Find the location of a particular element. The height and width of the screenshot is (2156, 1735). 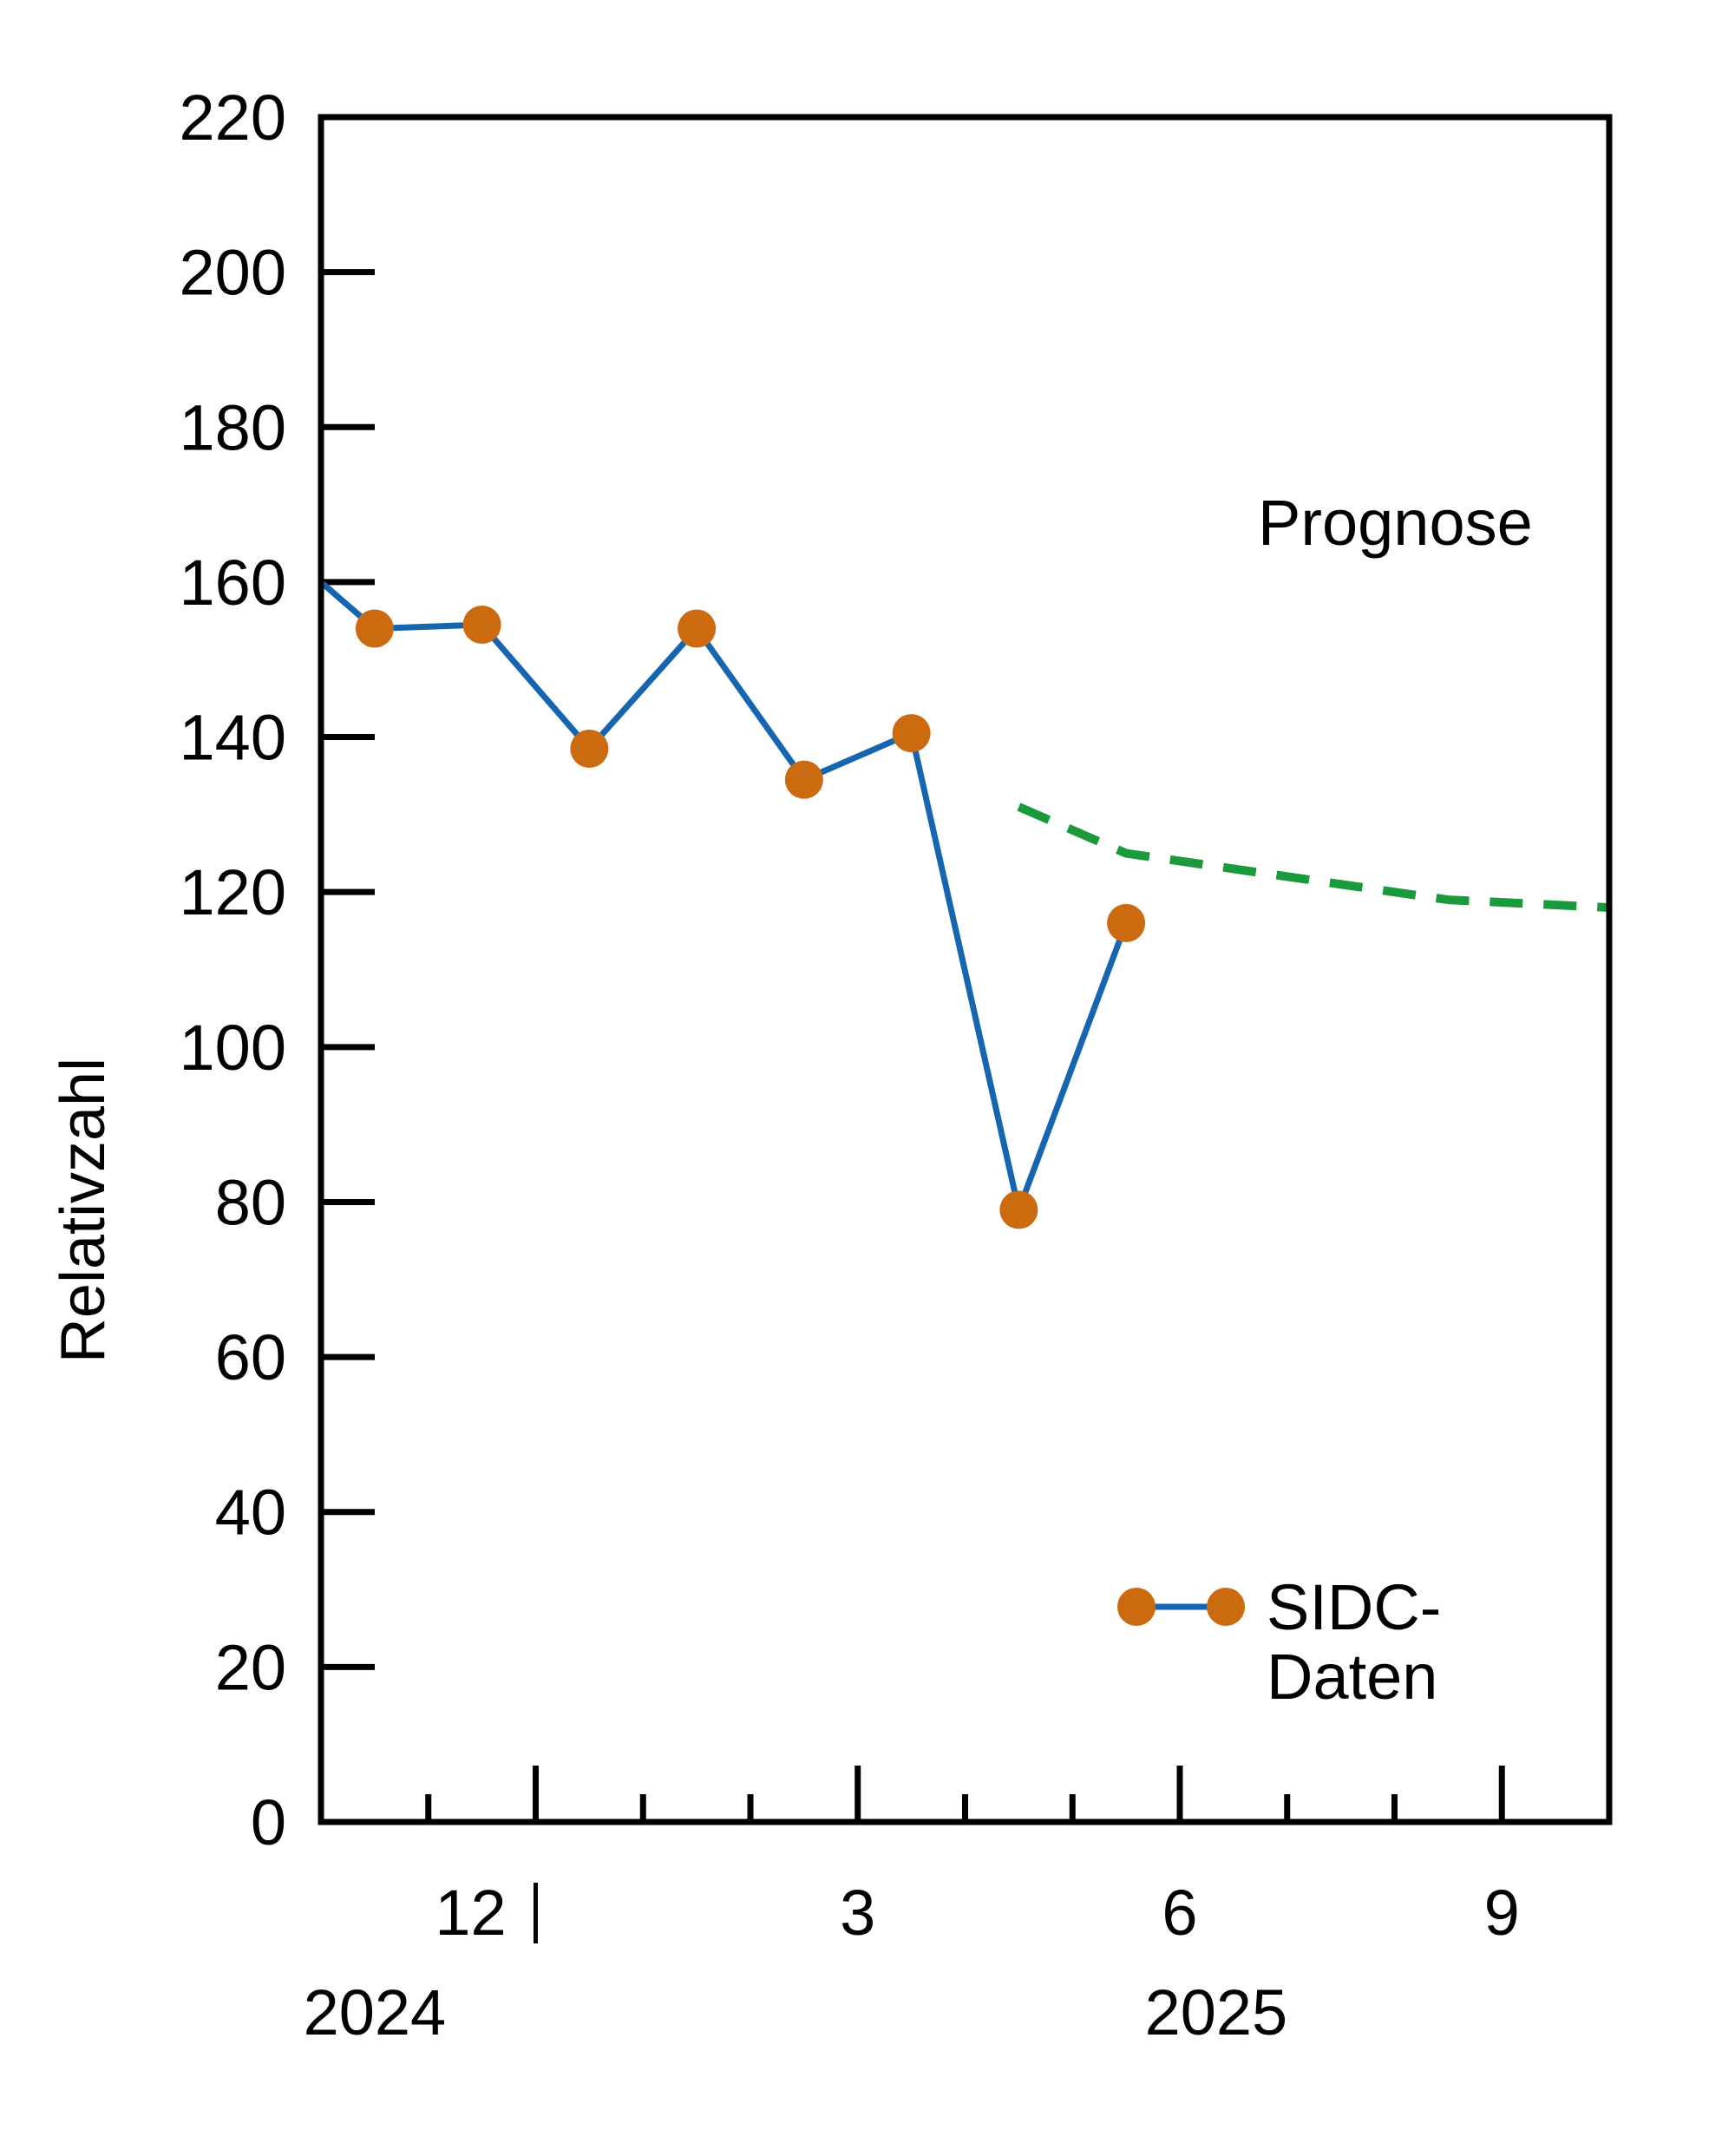

x-tick-label: 9 is located at coordinates (1502, 1913).